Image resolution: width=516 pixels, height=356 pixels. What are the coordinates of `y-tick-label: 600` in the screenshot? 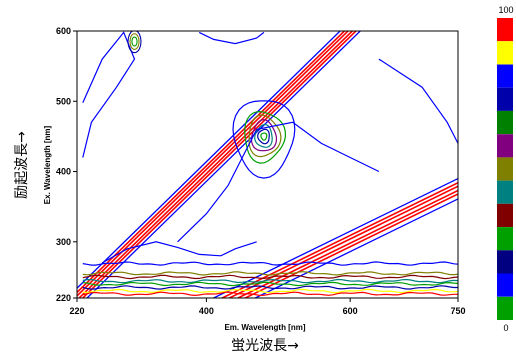 It's located at (63, 31).